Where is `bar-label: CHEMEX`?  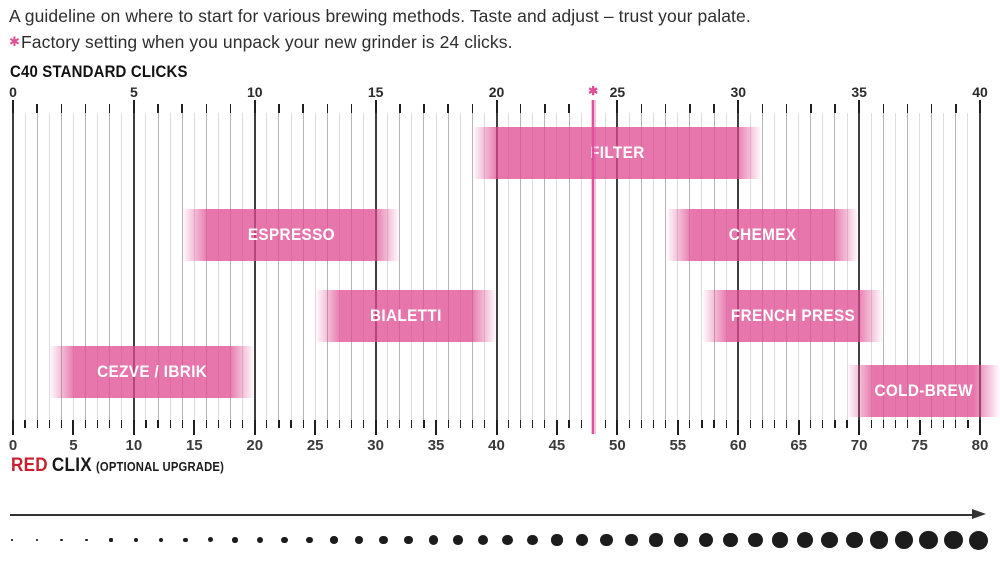 bar-label: CHEMEX is located at coordinates (762, 234).